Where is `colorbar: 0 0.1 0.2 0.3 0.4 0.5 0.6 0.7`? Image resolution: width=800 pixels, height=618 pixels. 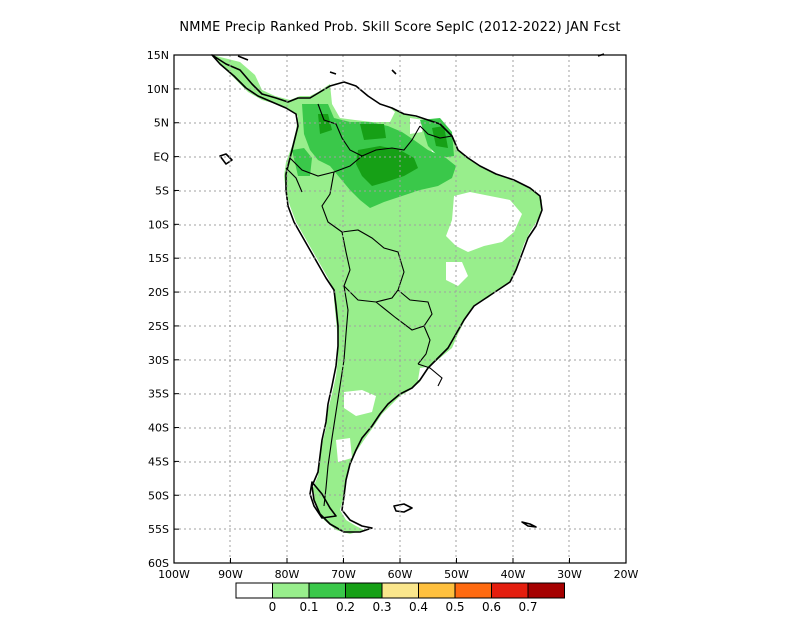
colorbar: 0 0.1 0.2 0.3 0.4 0.5 0.6 0.7 is located at coordinates (400, 598).